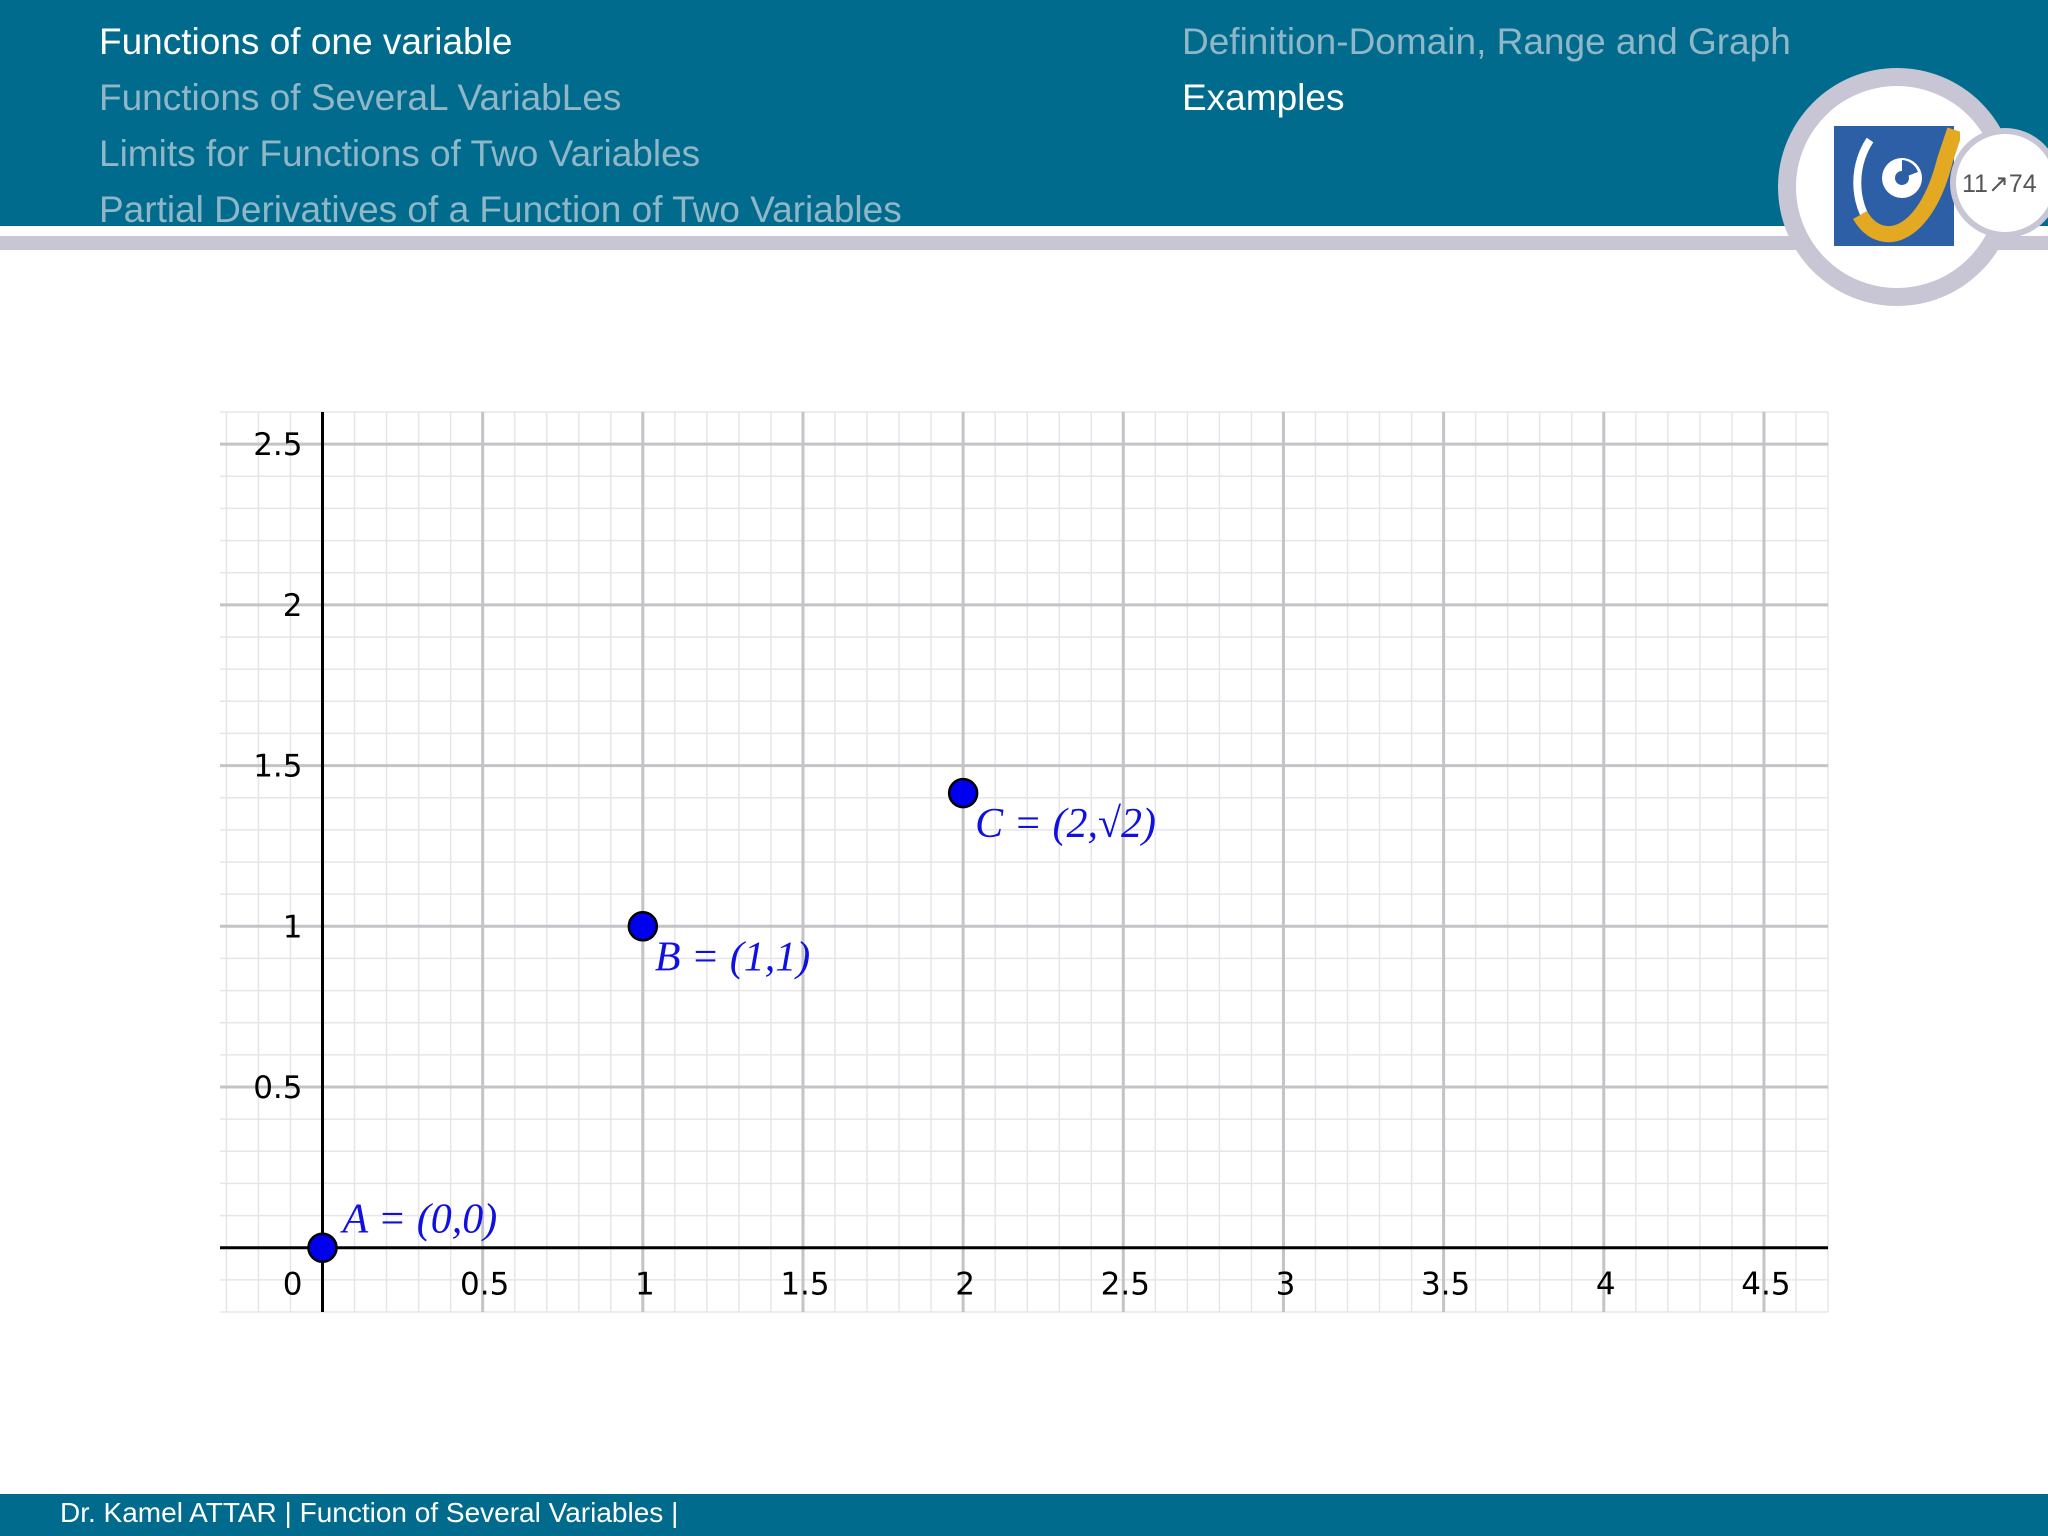 Image resolution: width=2048 pixels, height=1536 pixels. I want to click on y-tick-label: 0.5, so click(277, 1088).